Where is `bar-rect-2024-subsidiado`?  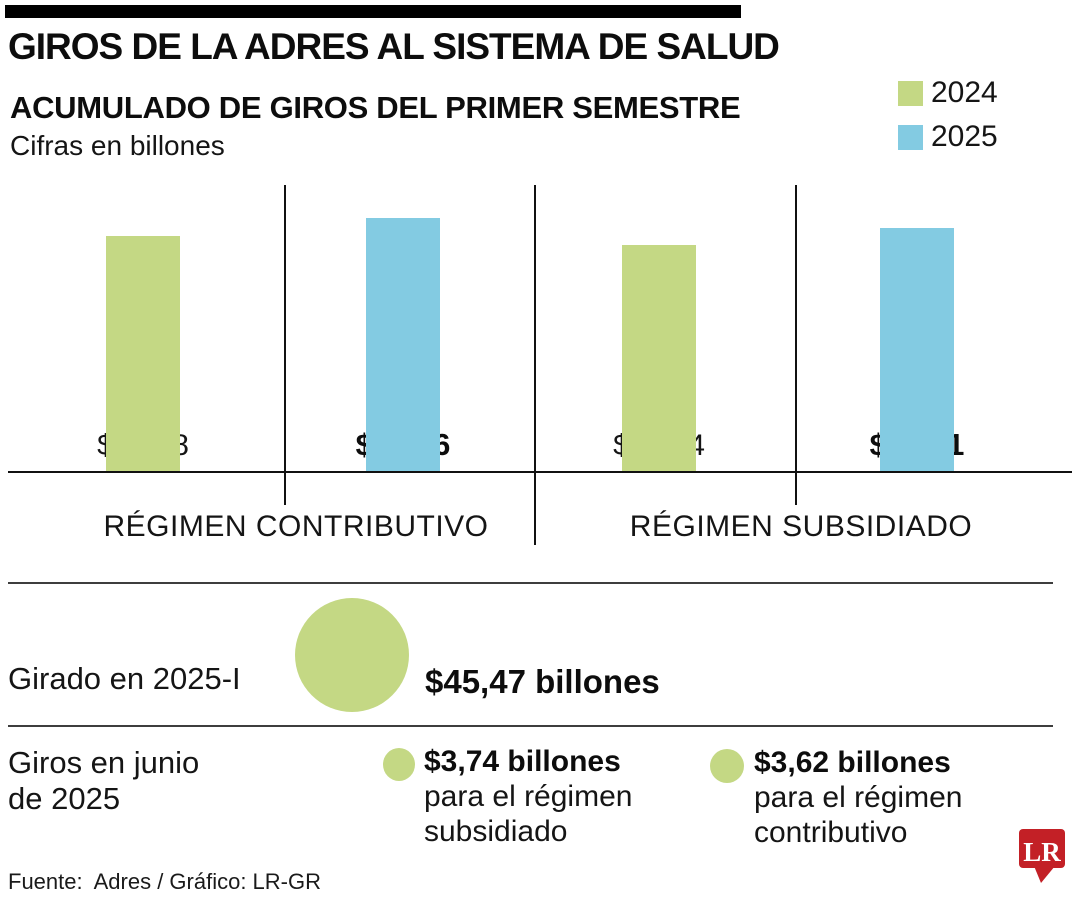
bar-rect-2024-subsidiado is located at coordinates (659, 358).